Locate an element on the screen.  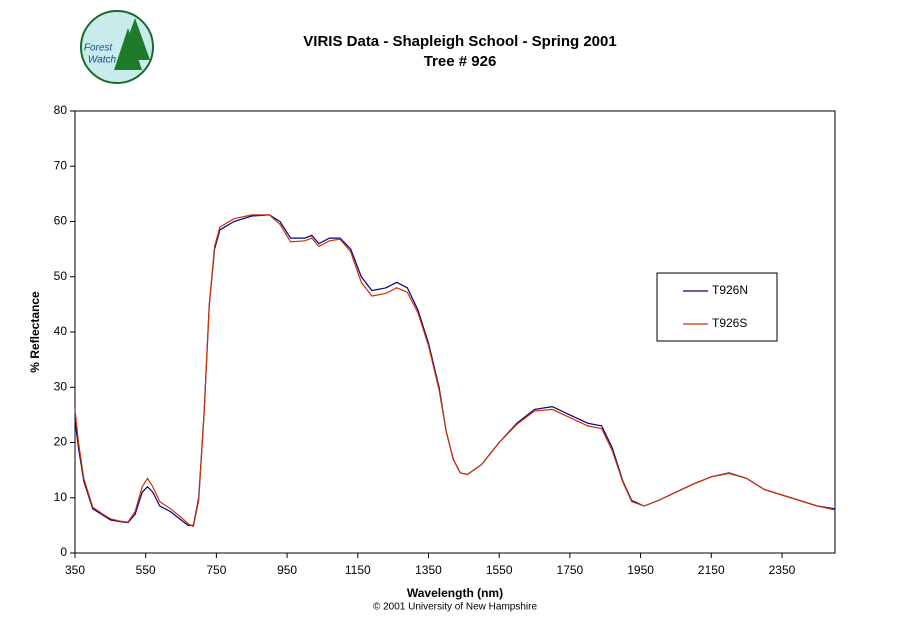
x-tick-label: 750 is located at coordinates (216, 570).